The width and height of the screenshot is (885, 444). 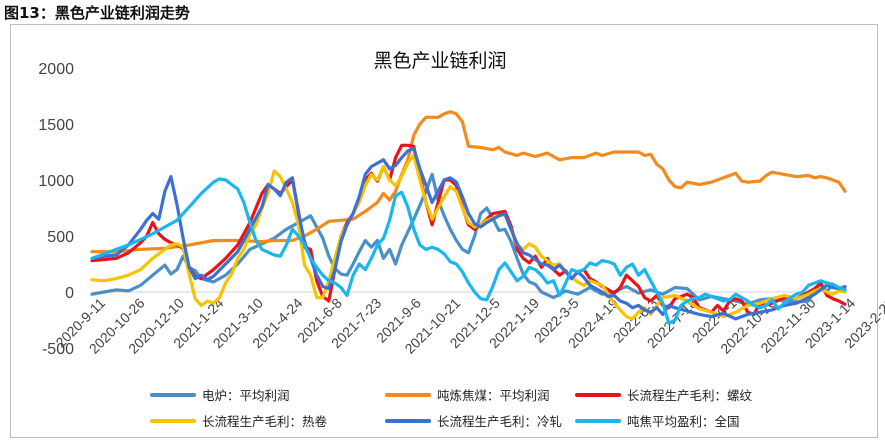 I want to click on y-tick-label: 0, so click(x=69, y=293).